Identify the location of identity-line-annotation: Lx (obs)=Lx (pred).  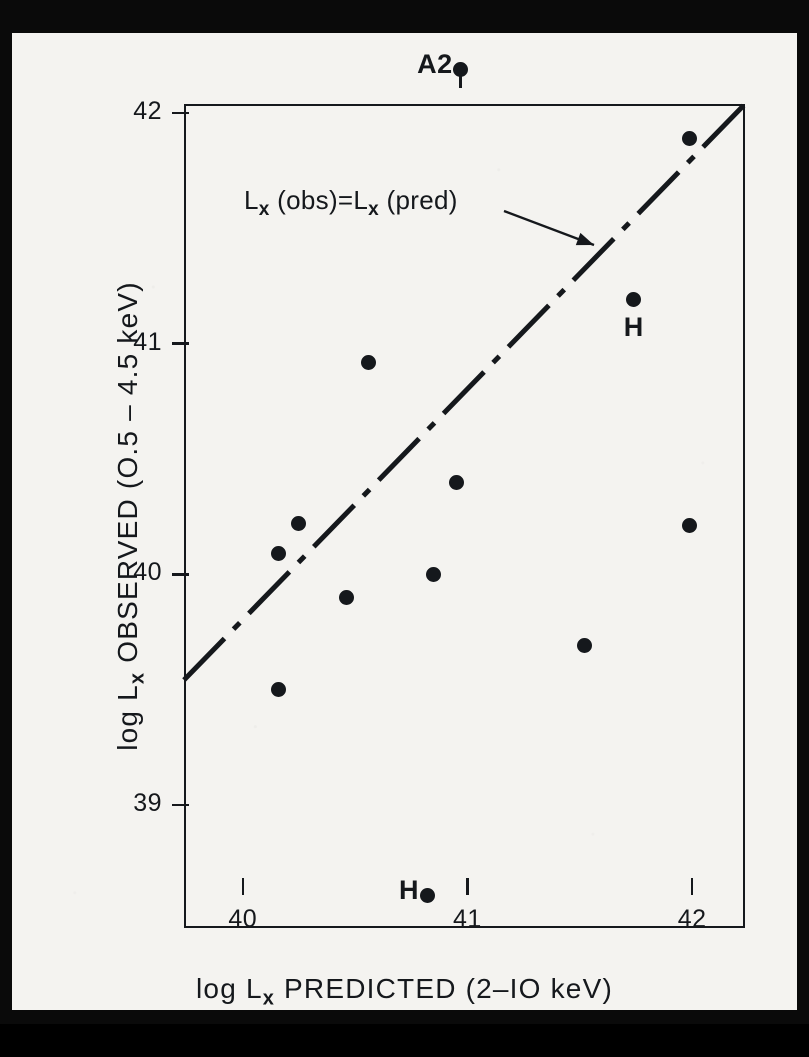
(351, 203).